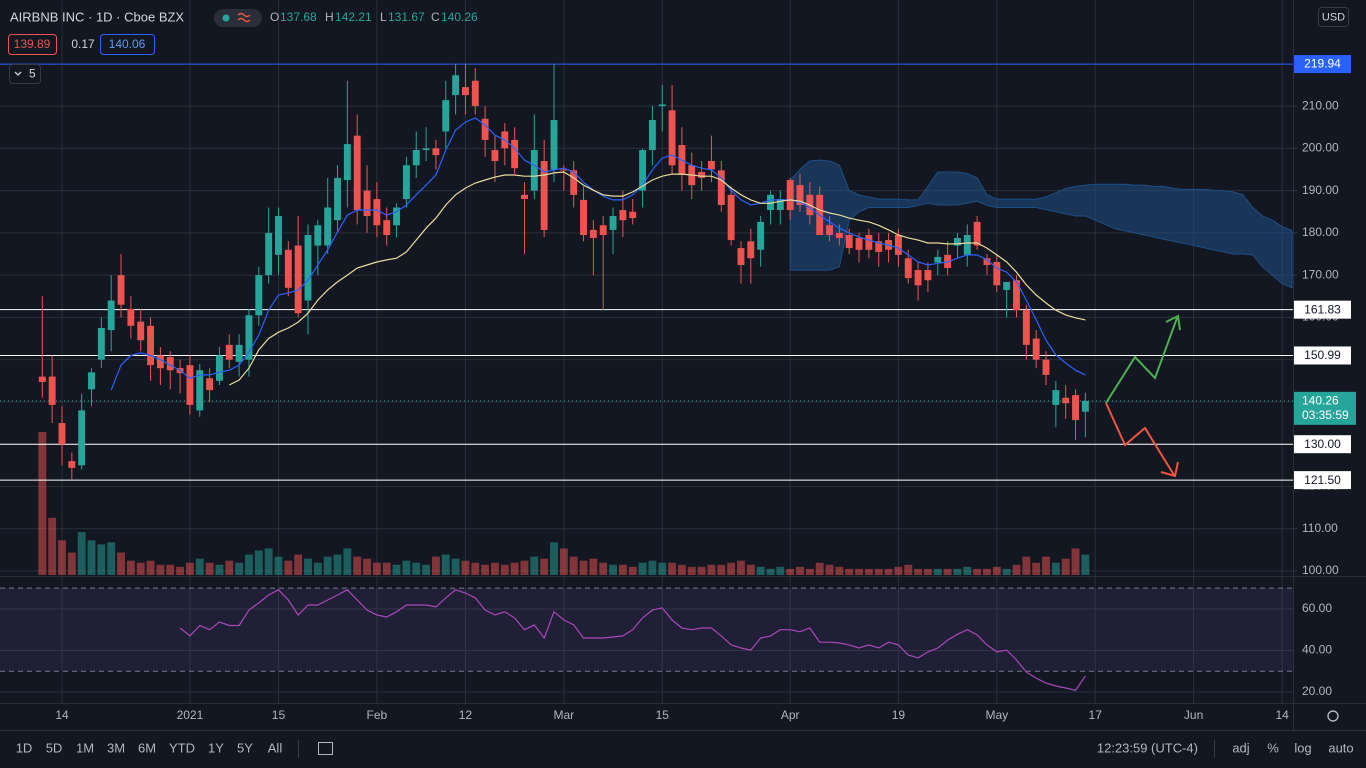  I want to click on settings-icon, so click(1333, 716).